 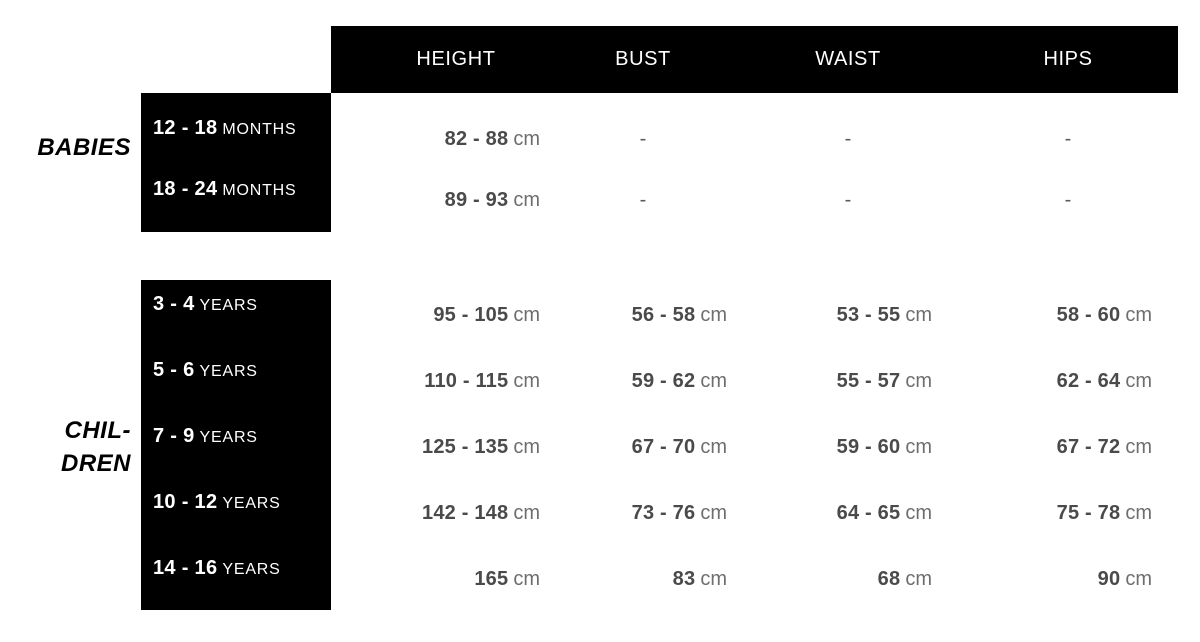 I want to click on value-cell-bust: 73 - 76 cm, so click(x=597, y=513).